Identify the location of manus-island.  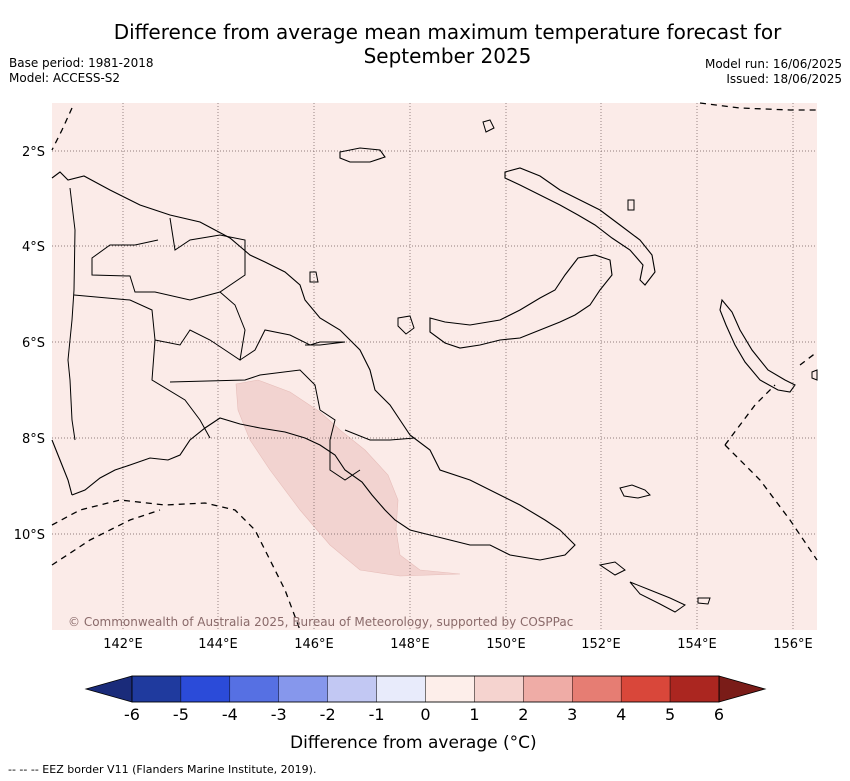
(362, 155).